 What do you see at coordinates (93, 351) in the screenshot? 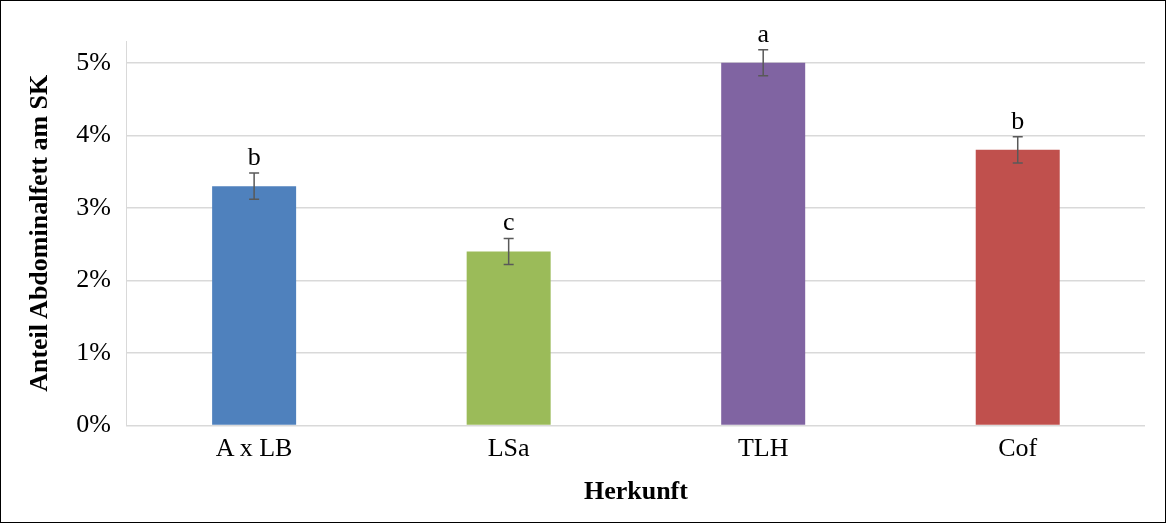
I see `y-tick-label: 1%` at bounding box center [93, 351].